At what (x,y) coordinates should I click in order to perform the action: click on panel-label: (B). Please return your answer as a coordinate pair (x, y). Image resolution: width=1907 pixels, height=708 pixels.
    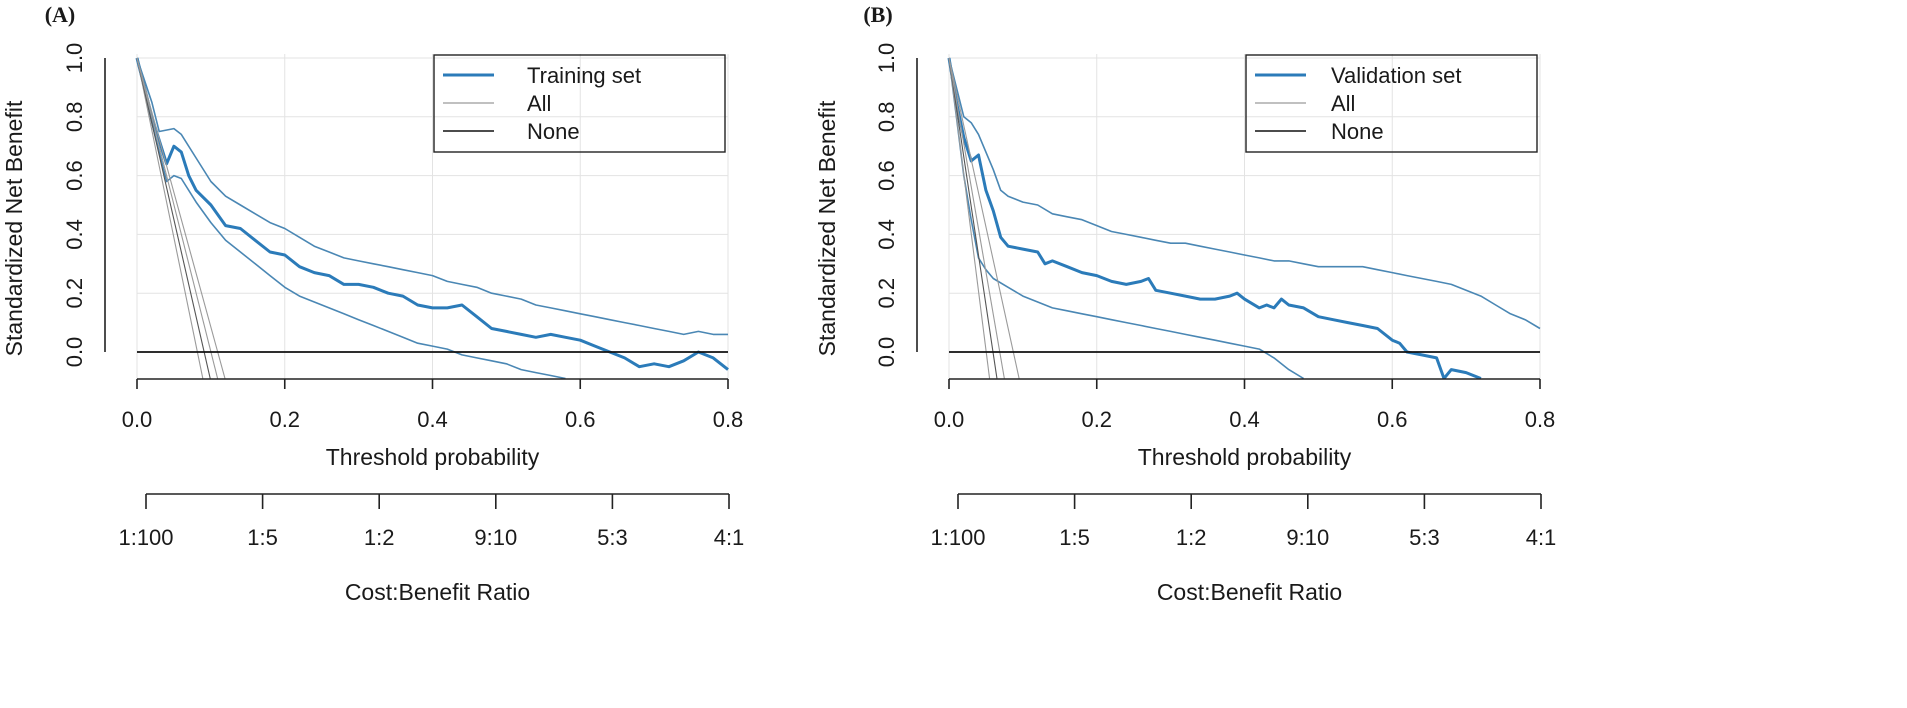
    Looking at the image, I should click on (877, 14).